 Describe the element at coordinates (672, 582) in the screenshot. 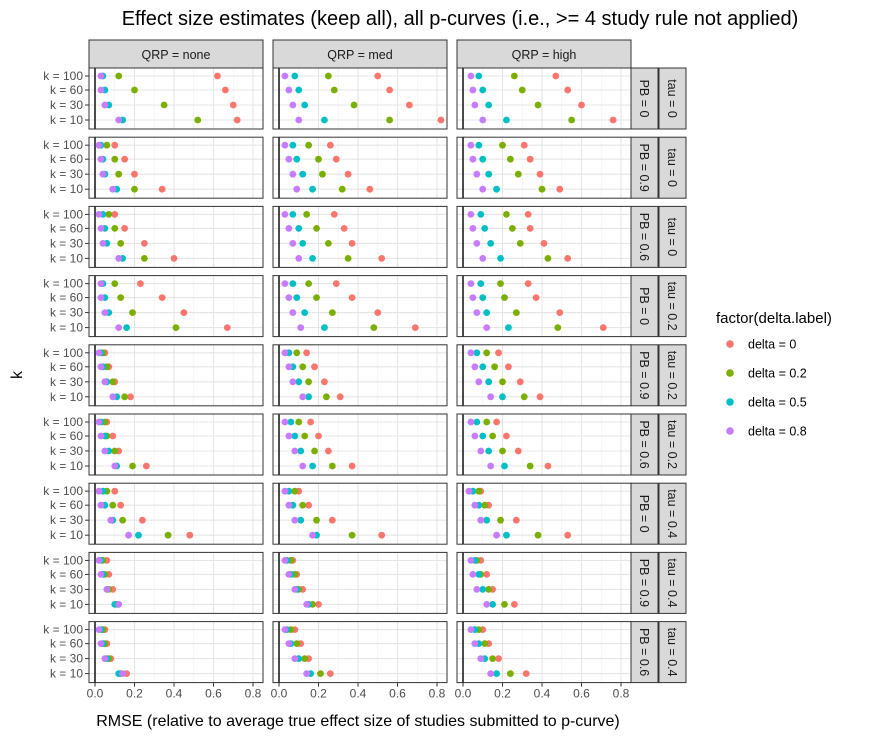

I see `tau-strip` at that location.